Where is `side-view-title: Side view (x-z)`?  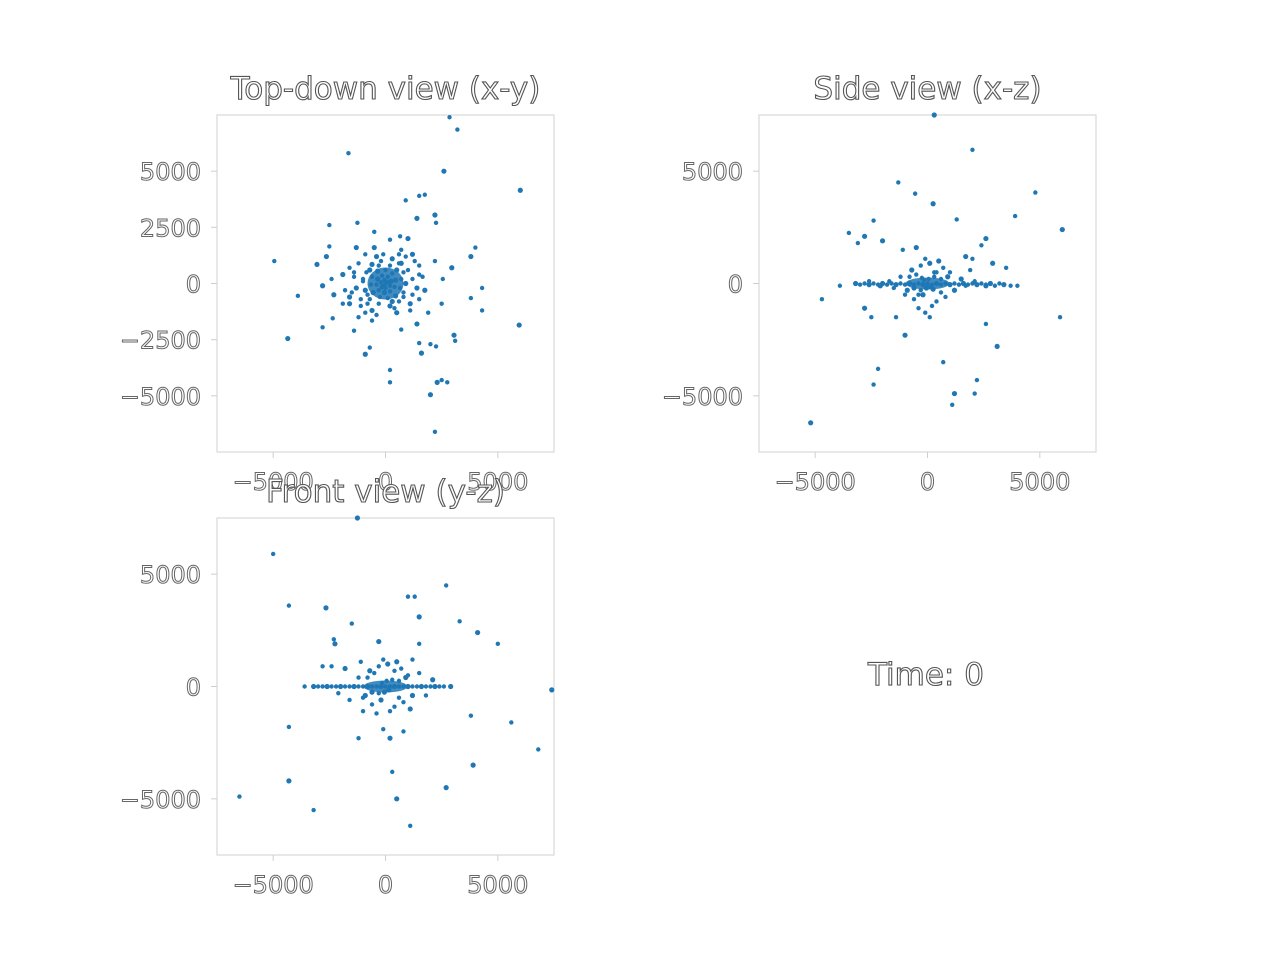
side-view-title: Side view (x-z) is located at coordinates (927, 89).